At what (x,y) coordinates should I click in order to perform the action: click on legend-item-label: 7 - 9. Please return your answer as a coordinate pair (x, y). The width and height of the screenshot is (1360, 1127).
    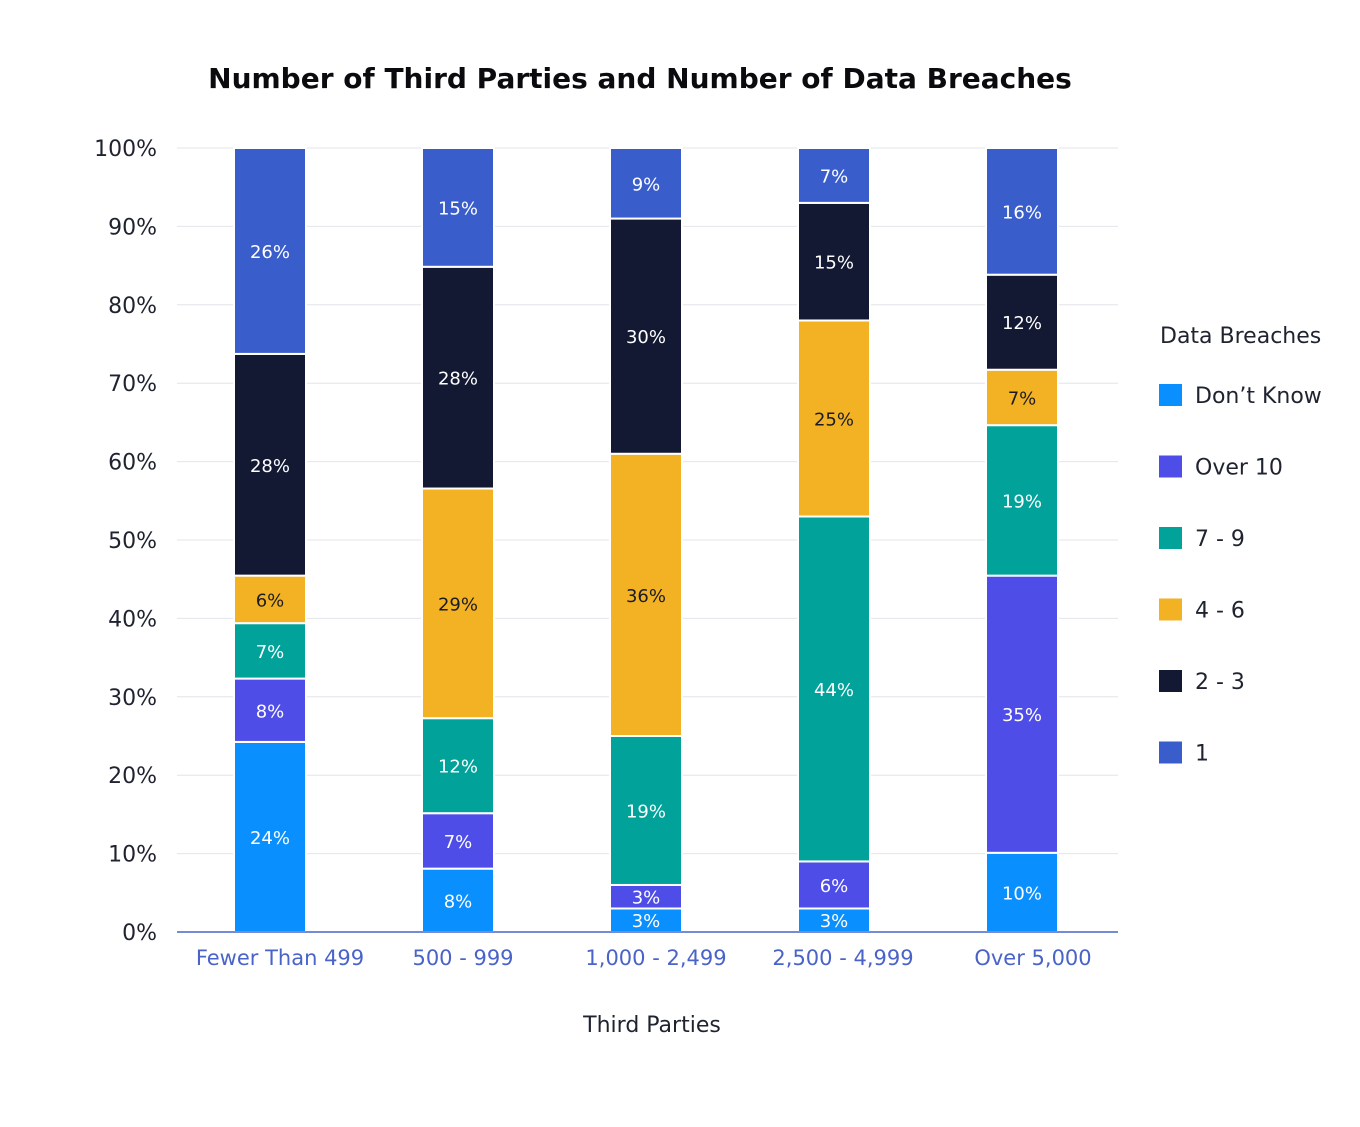
    Looking at the image, I should click on (1220, 539).